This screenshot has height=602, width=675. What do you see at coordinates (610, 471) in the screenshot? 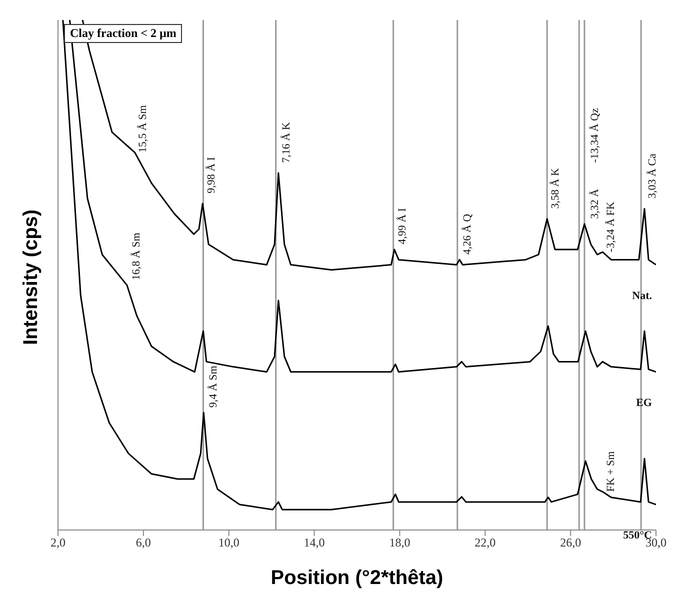
I see `annotation: FK + Sm` at bounding box center [610, 471].